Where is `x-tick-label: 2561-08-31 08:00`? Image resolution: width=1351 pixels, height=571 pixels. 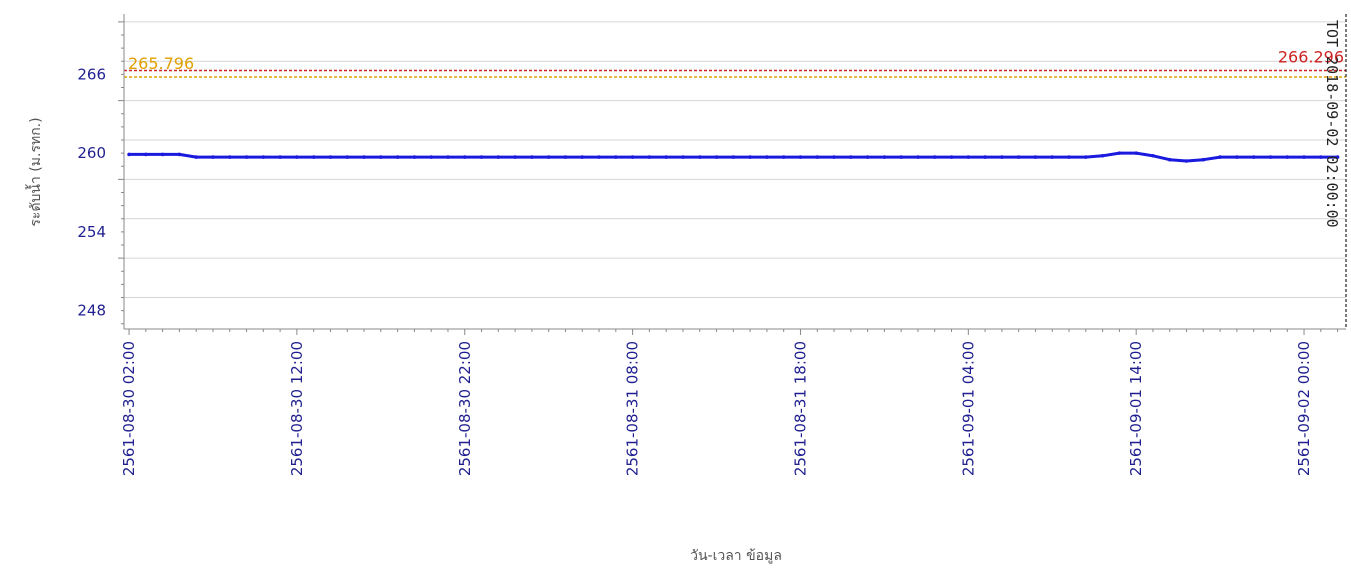 x-tick-label: 2561-08-31 08:00 is located at coordinates (633, 408).